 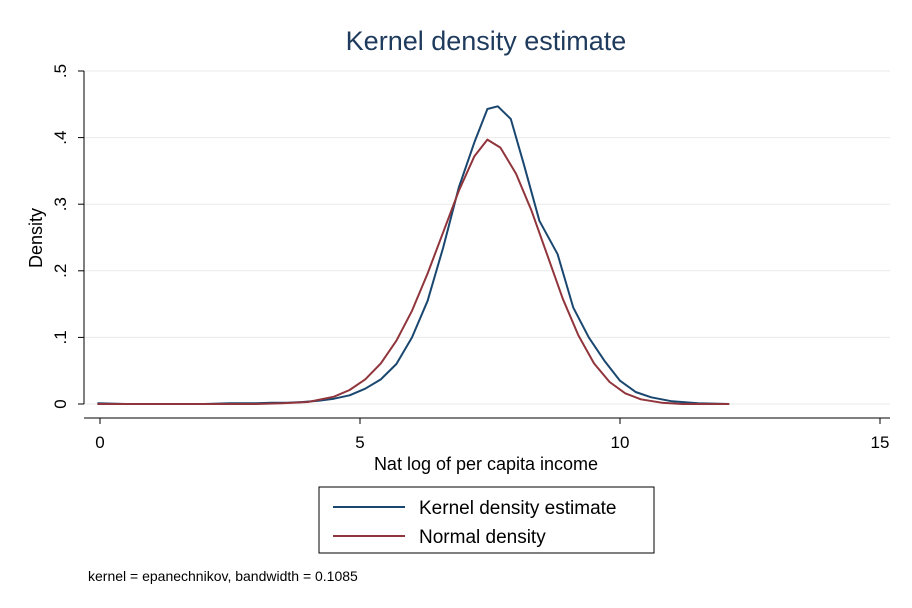 I want to click on chart-title: Kernel density estimate, so click(x=486, y=41).